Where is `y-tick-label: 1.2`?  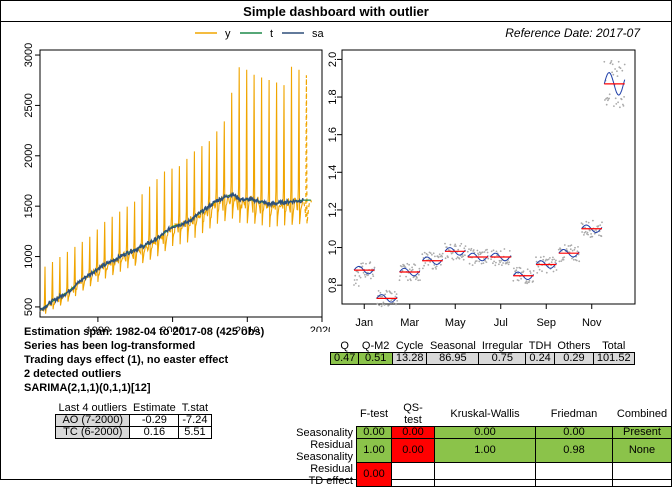 y-tick-label: 1.2 is located at coordinates (333, 209).